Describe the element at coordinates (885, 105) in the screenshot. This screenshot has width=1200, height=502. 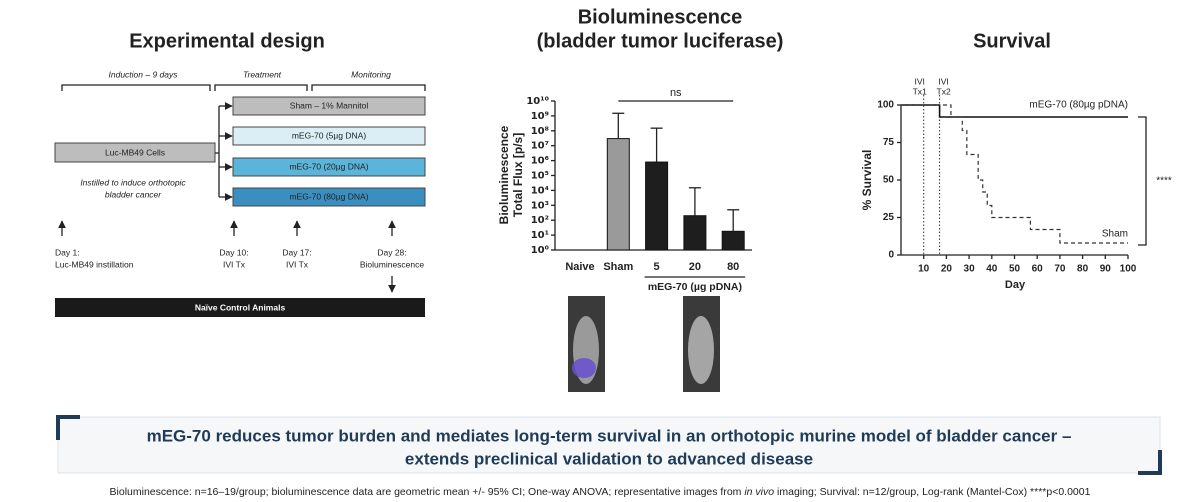
I see `y-tick-label: 100` at that location.